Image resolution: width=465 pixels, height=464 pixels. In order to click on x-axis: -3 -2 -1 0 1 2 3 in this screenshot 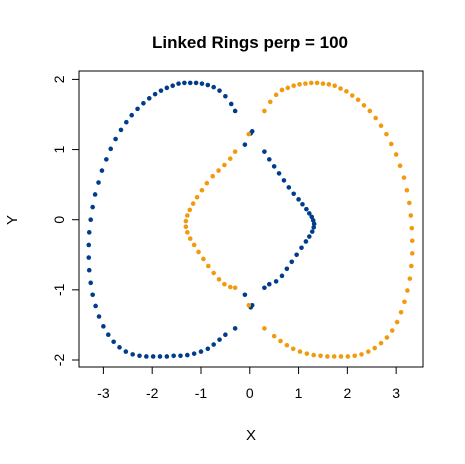, I will do `click(248, 384)`.